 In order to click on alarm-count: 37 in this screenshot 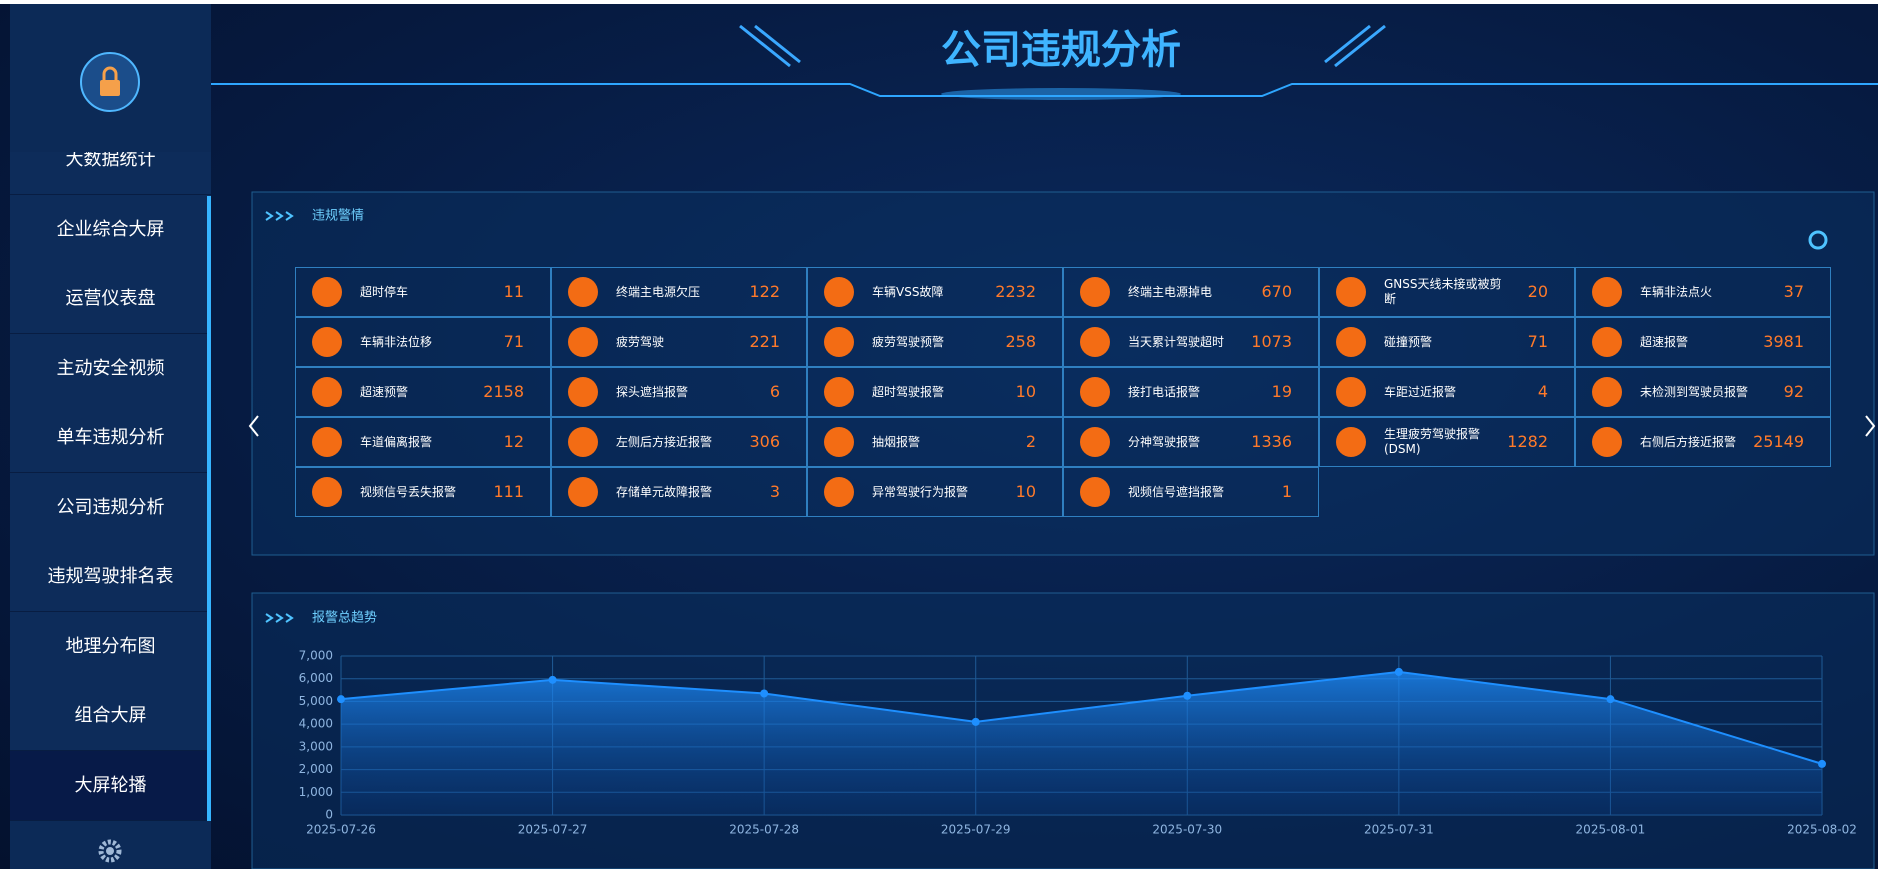, I will do `click(1793, 291)`.